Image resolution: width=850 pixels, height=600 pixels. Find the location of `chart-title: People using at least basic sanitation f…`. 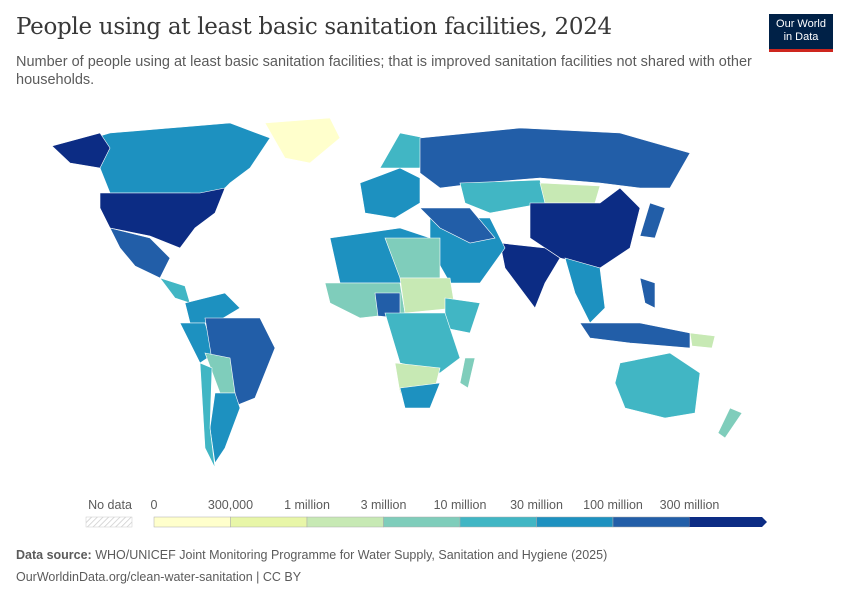

chart-title: People using at least basic sanitation f… is located at coordinates (314, 27).